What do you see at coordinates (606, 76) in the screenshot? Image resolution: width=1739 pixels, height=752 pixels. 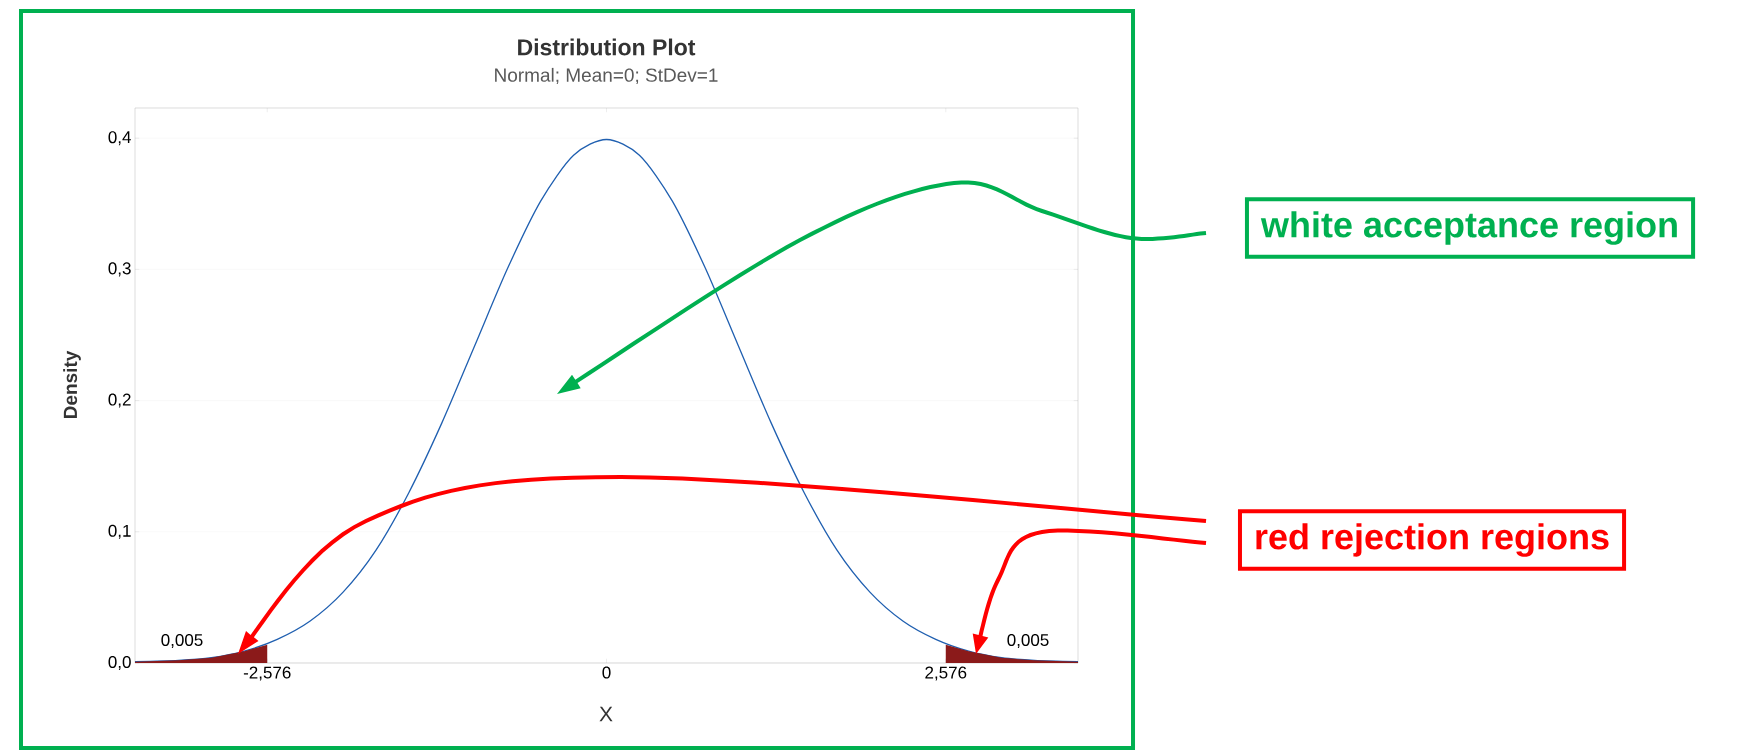 I see `chart-subtitle: Normal; Mean=0; StDev=1` at bounding box center [606, 76].